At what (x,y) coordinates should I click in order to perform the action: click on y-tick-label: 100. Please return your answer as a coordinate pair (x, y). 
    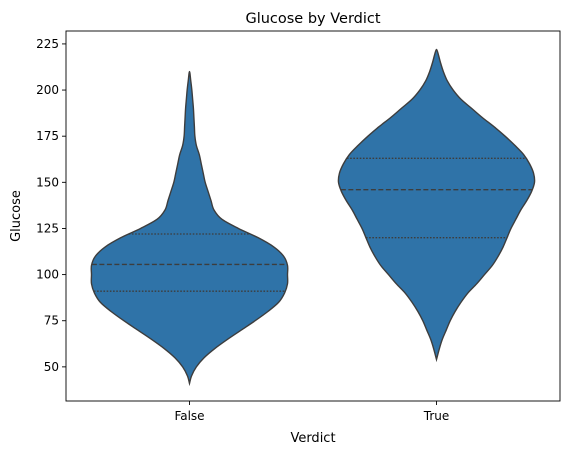
    Looking at the image, I should click on (47, 275).